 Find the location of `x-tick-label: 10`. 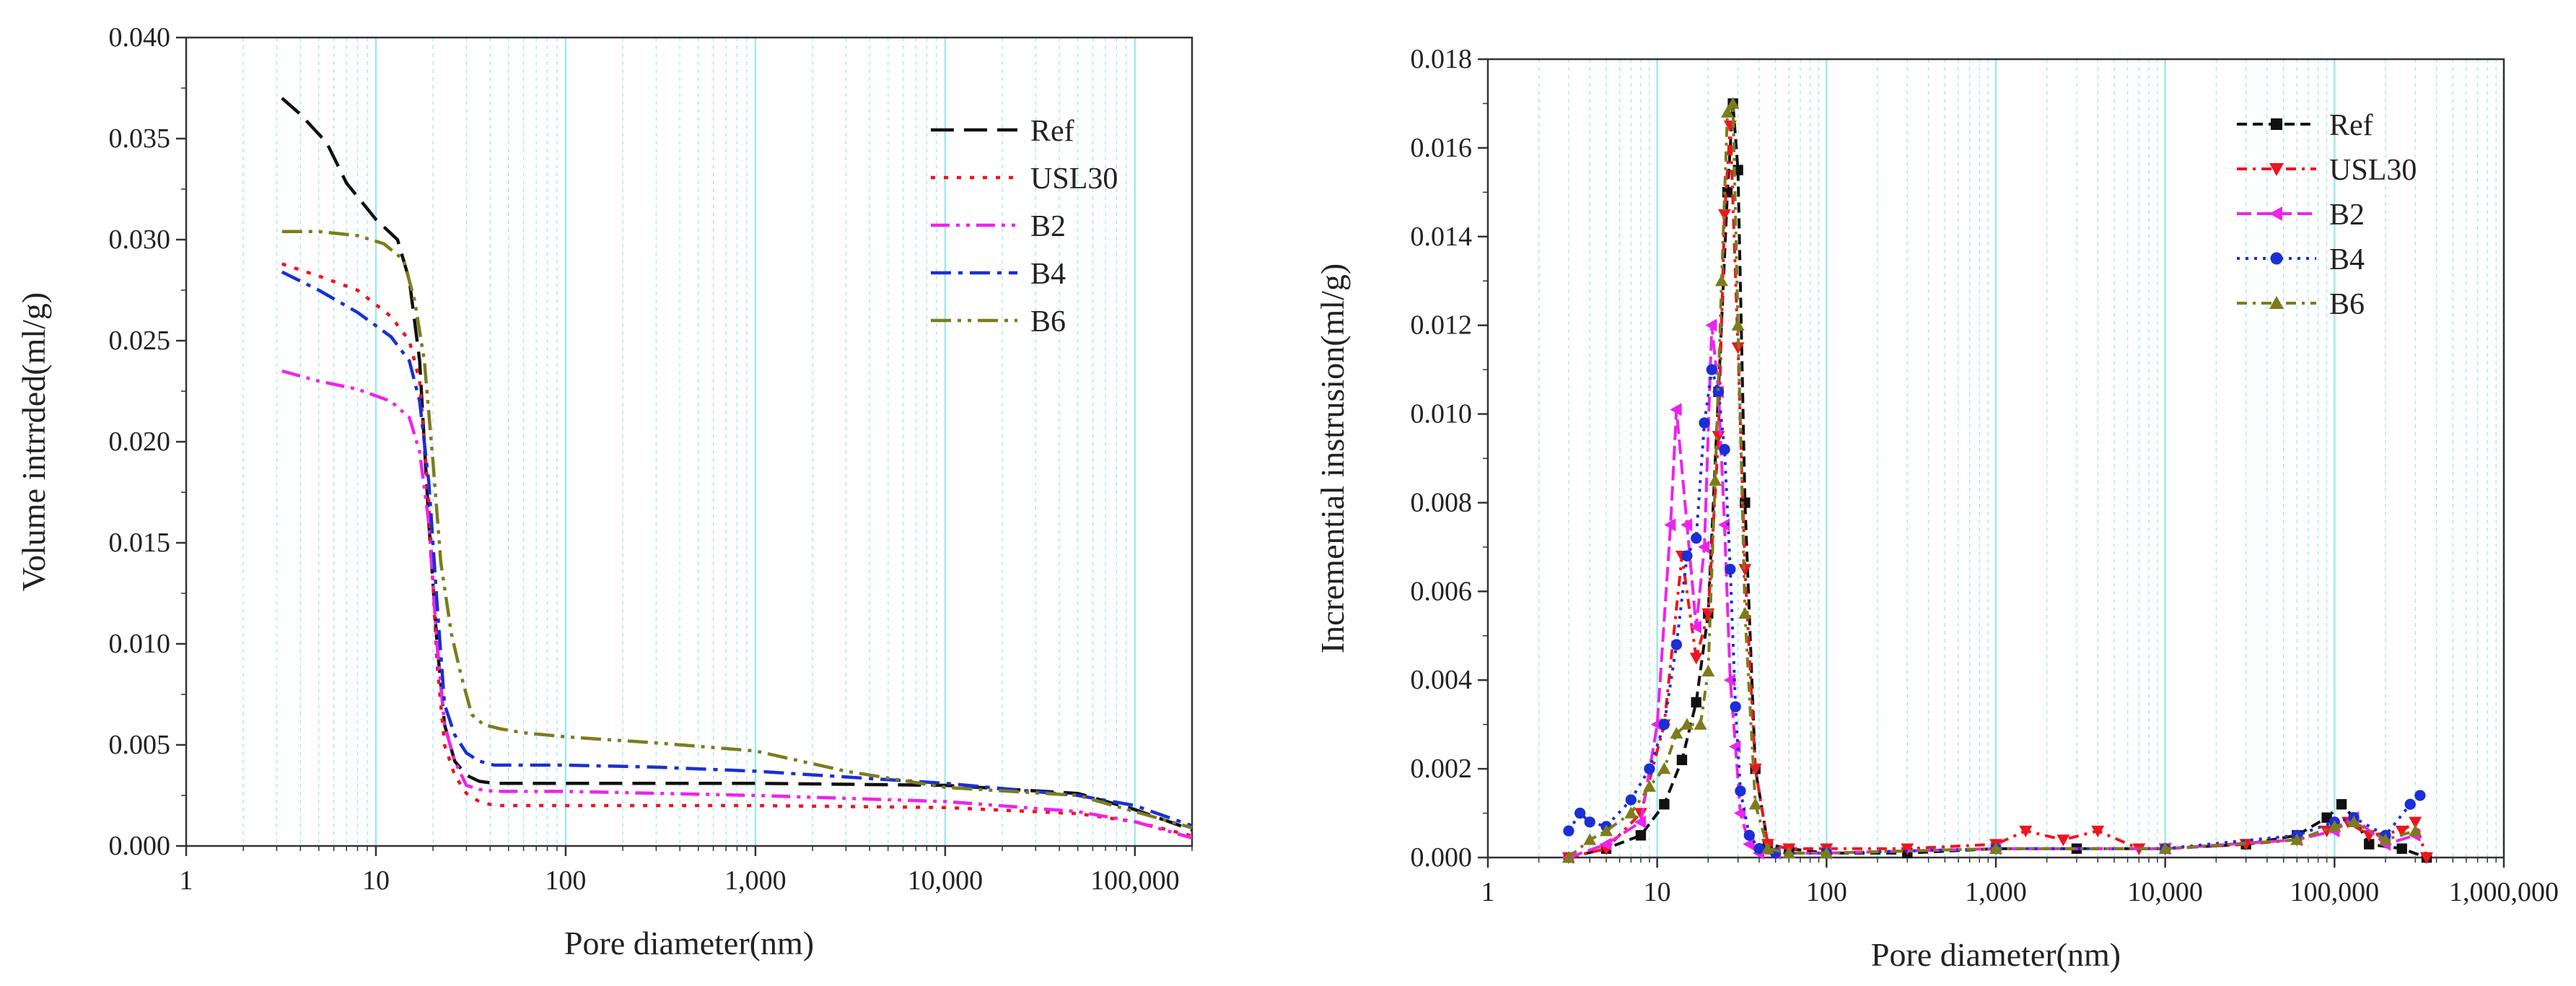

x-tick-label: 10 is located at coordinates (1657, 892).